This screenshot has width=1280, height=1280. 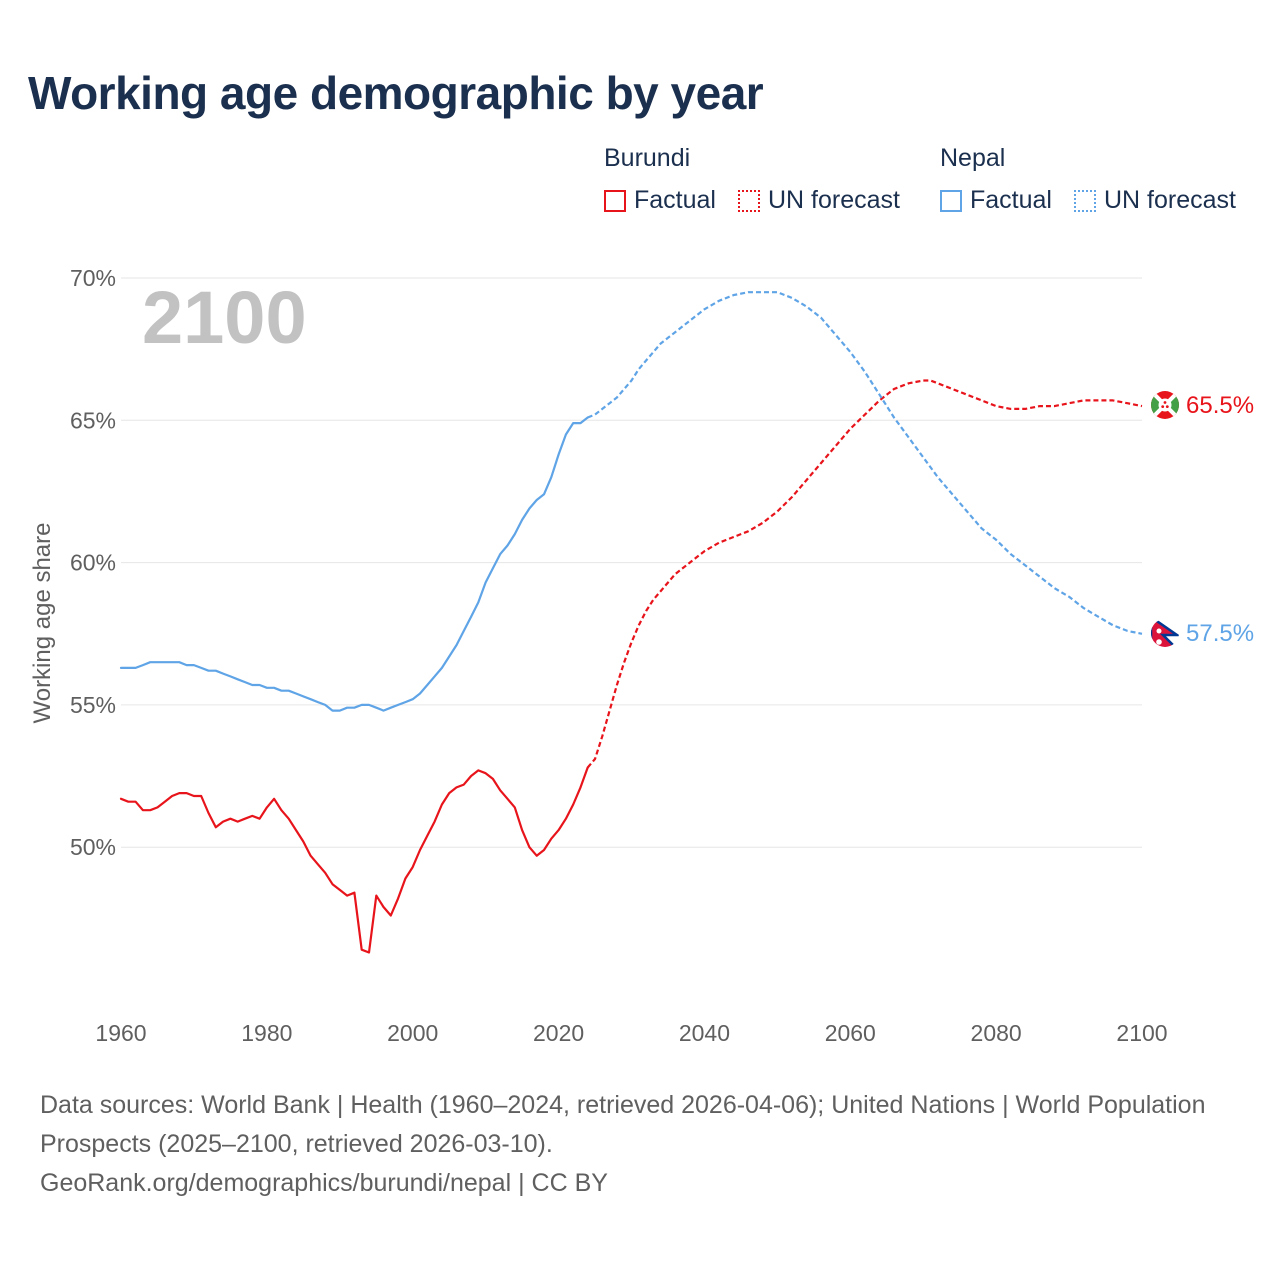 What do you see at coordinates (93, 420) in the screenshot?
I see `y-tick-label: 65%` at bounding box center [93, 420].